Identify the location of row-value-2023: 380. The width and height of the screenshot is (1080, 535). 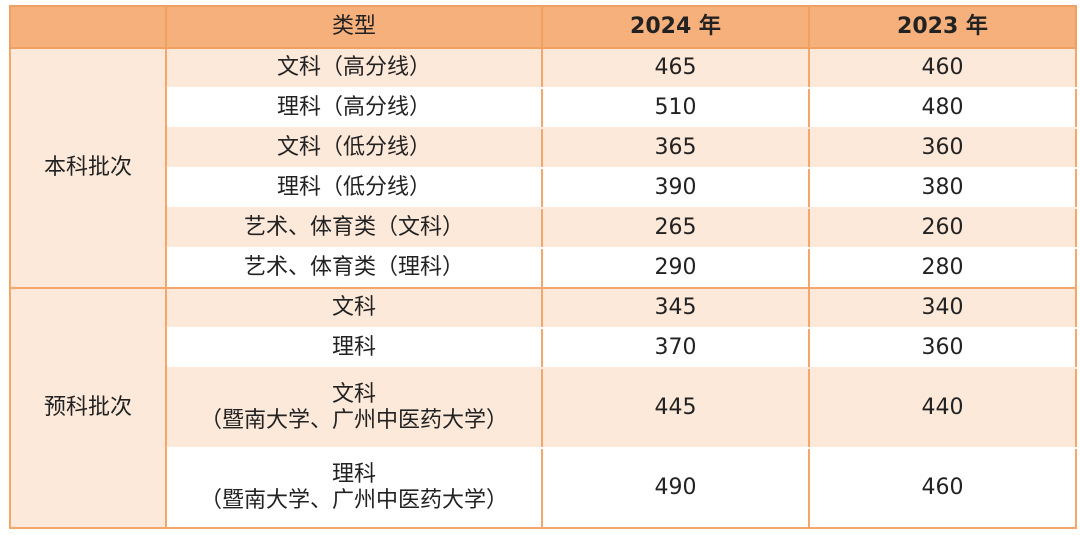
(943, 188).